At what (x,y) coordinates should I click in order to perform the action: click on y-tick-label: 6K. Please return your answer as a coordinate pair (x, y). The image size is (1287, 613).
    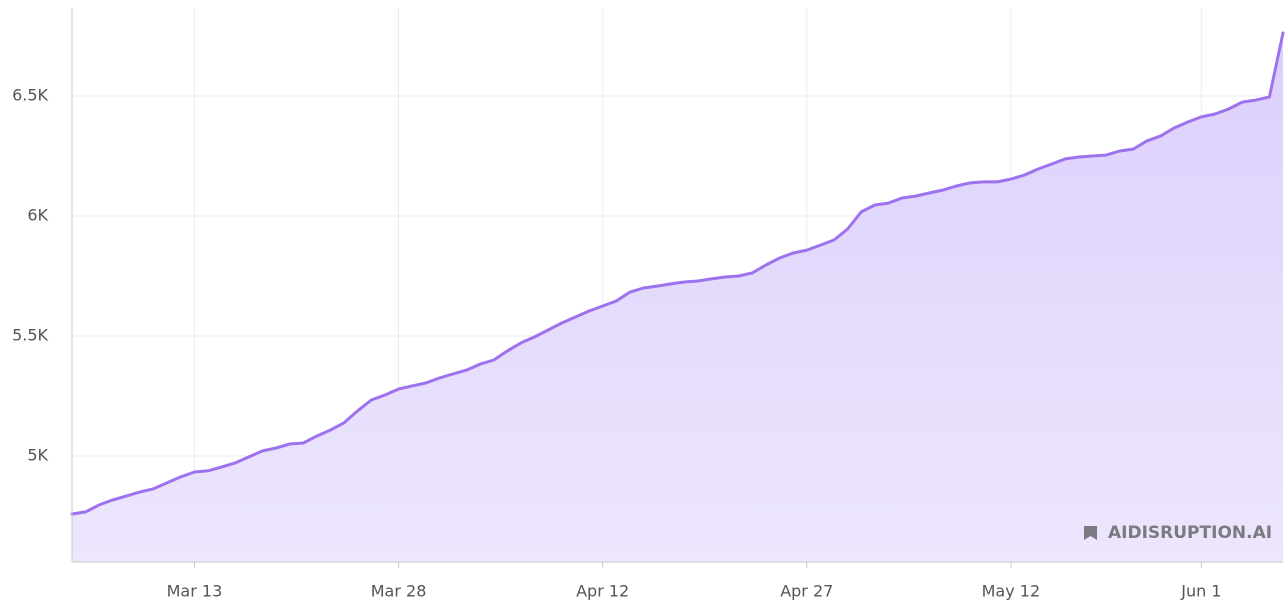
    Looking at the image, I should click on (37, 215).